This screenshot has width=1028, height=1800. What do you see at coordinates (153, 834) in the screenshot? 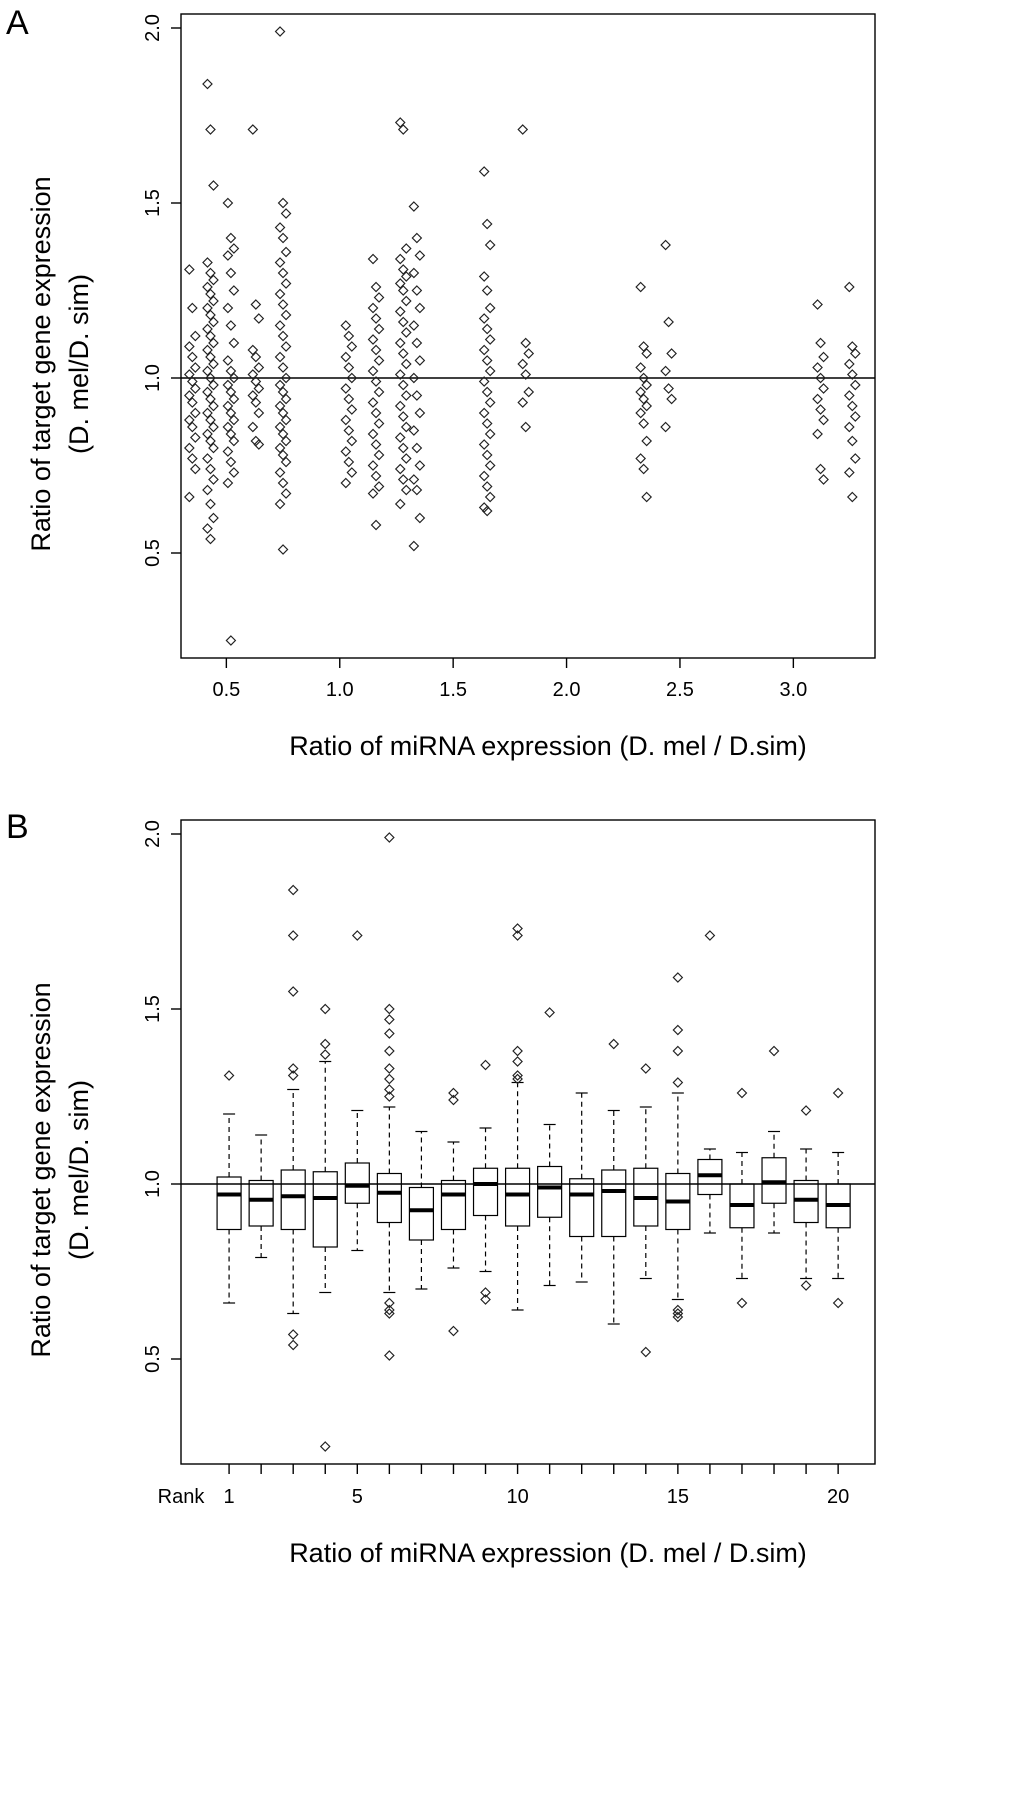
I see `panel-b-y-tick-label: 2.0` at bounding box center [153, 834].